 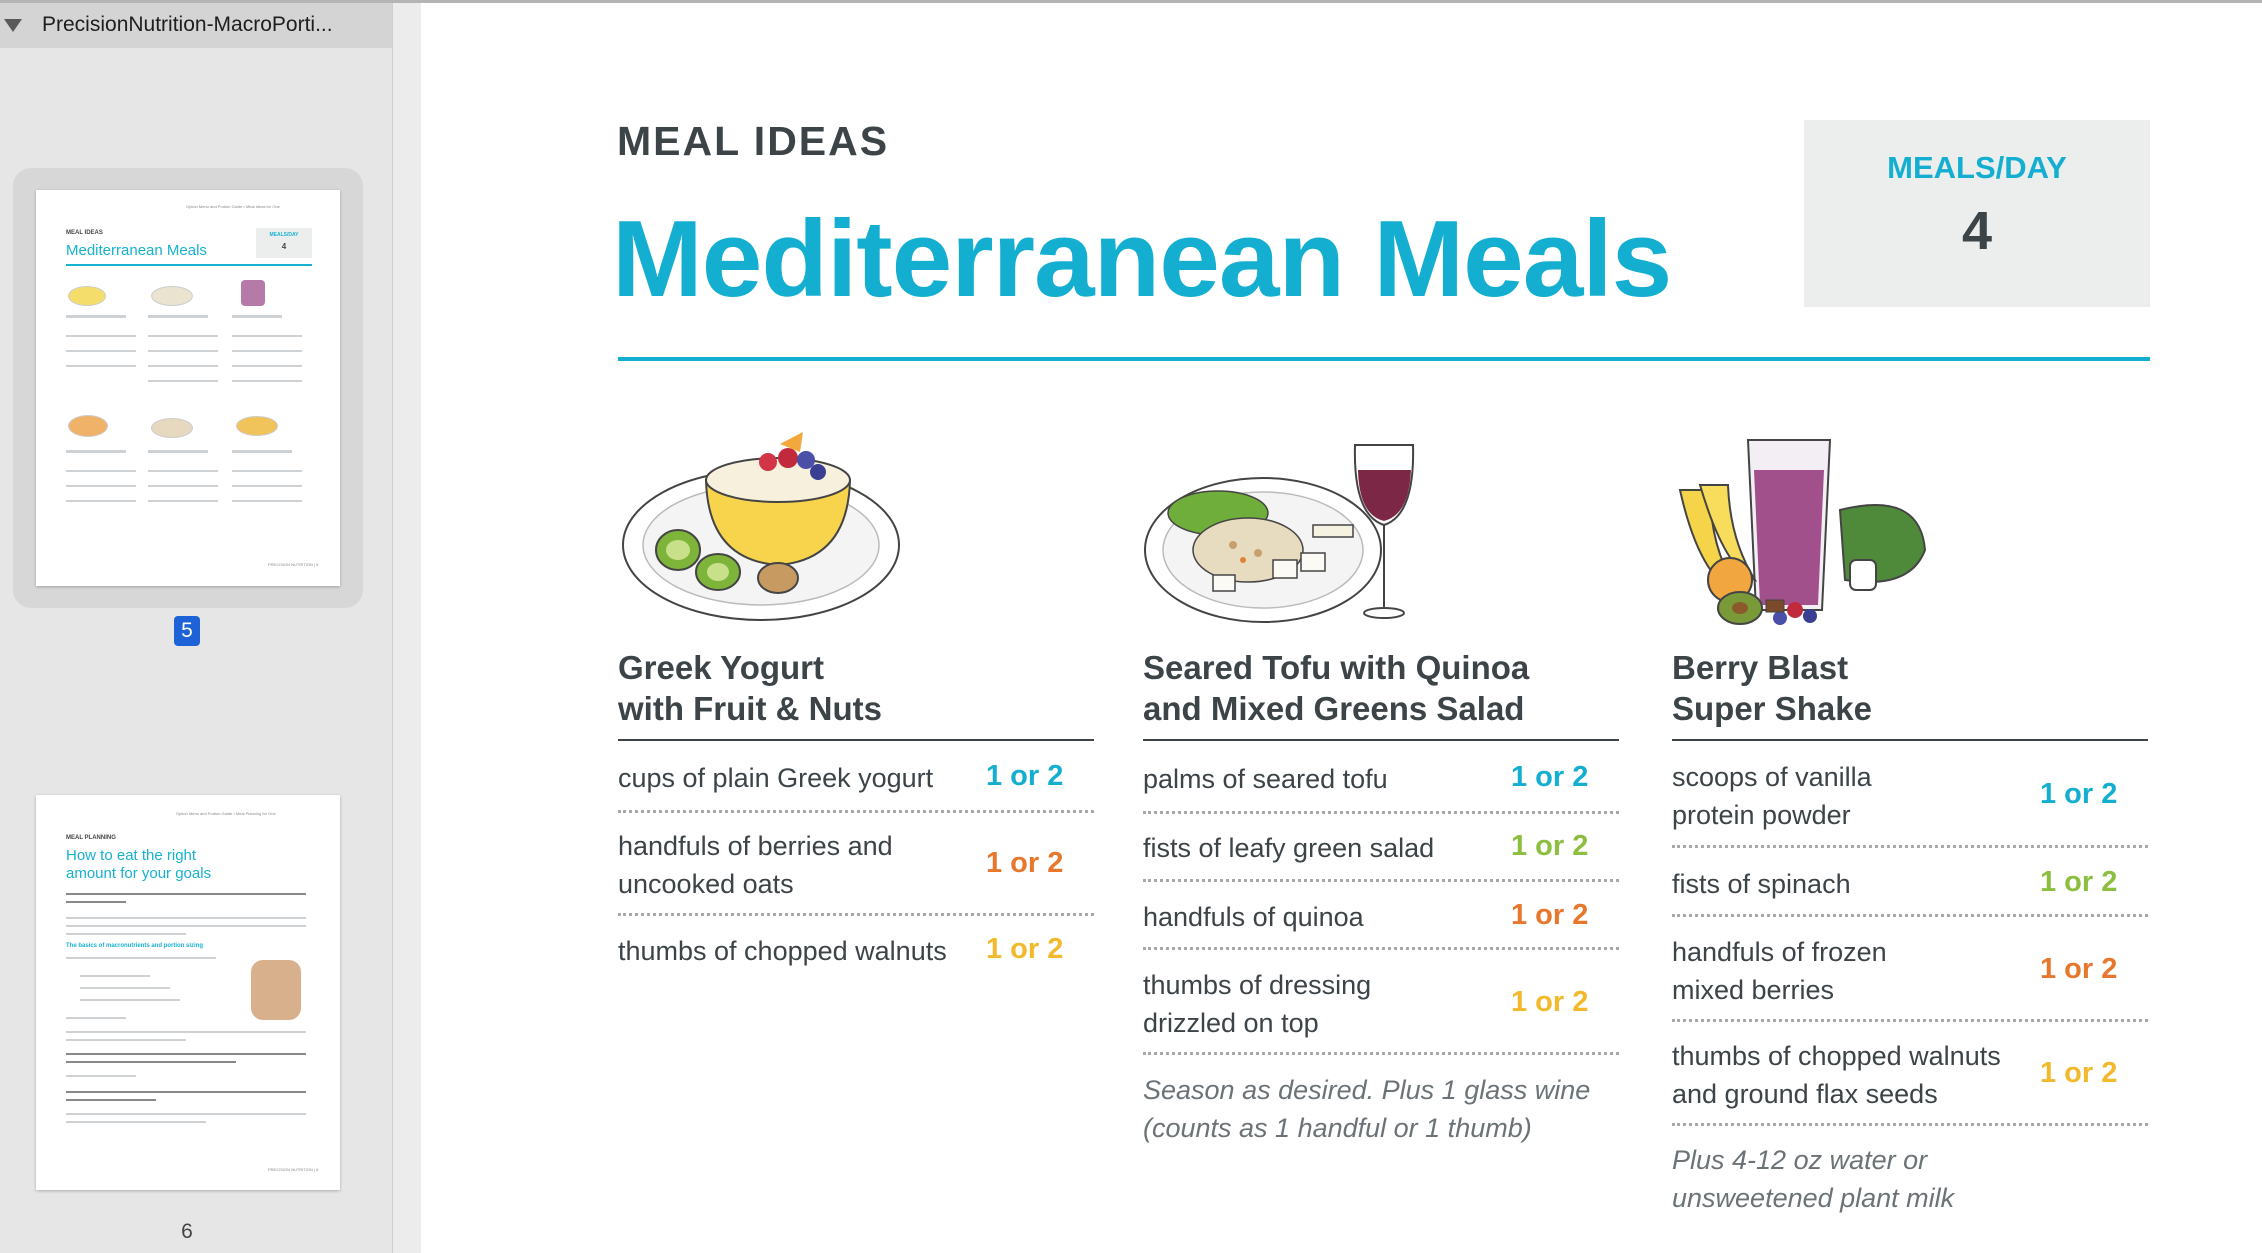 I want to click on thumb-title-line2: amount for your goals, so click(x=139, y=873).